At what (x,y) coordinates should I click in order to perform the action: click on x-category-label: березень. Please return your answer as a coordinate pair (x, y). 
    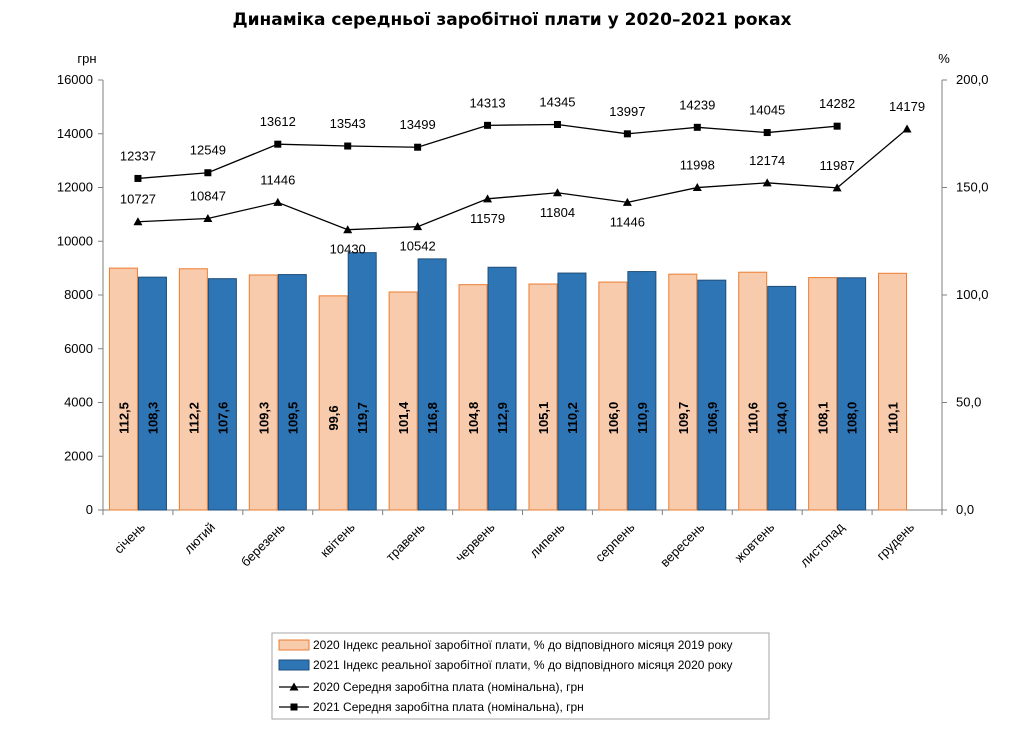
    Looking at the image, I should click on (263, 544).